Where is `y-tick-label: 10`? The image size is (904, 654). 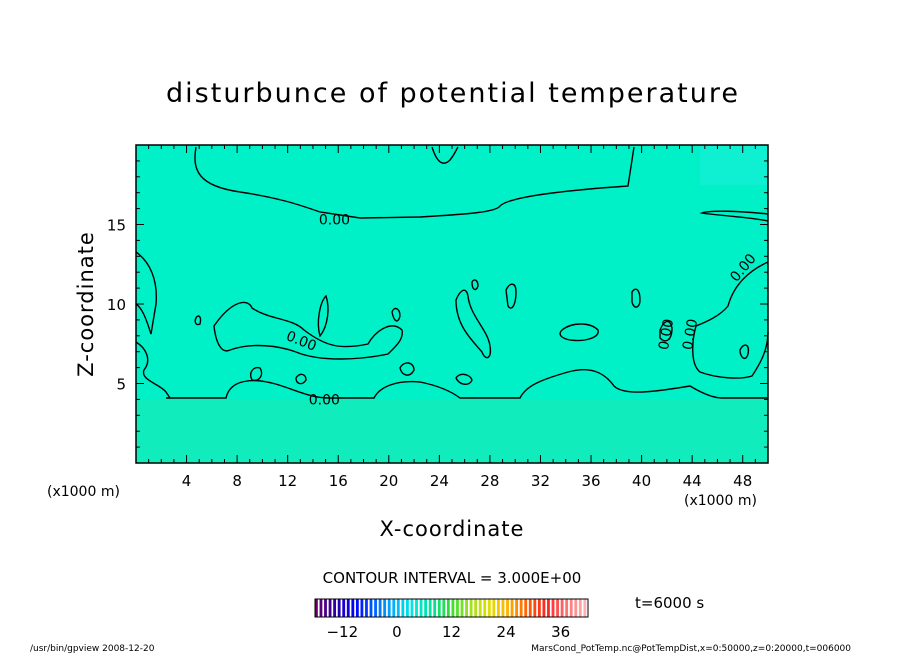 y-tick-label: 10 is located at coordinates (116, 305).